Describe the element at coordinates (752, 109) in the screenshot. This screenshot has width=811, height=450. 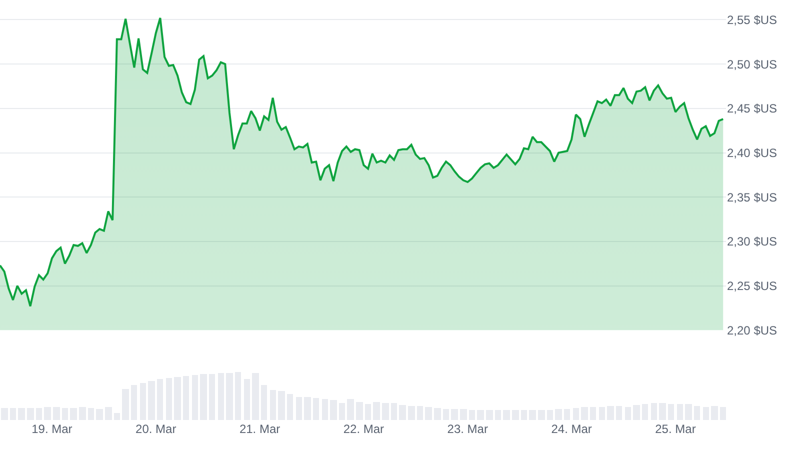
I see `y-tick-label: 2,45 $US` at that location.